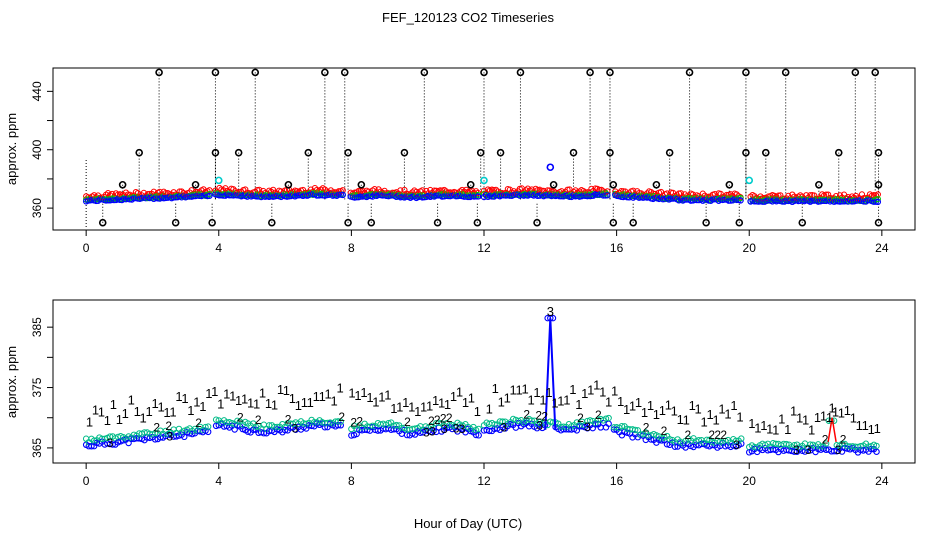  I want to click on p1-xtick-label: 8, so click(351, 248).